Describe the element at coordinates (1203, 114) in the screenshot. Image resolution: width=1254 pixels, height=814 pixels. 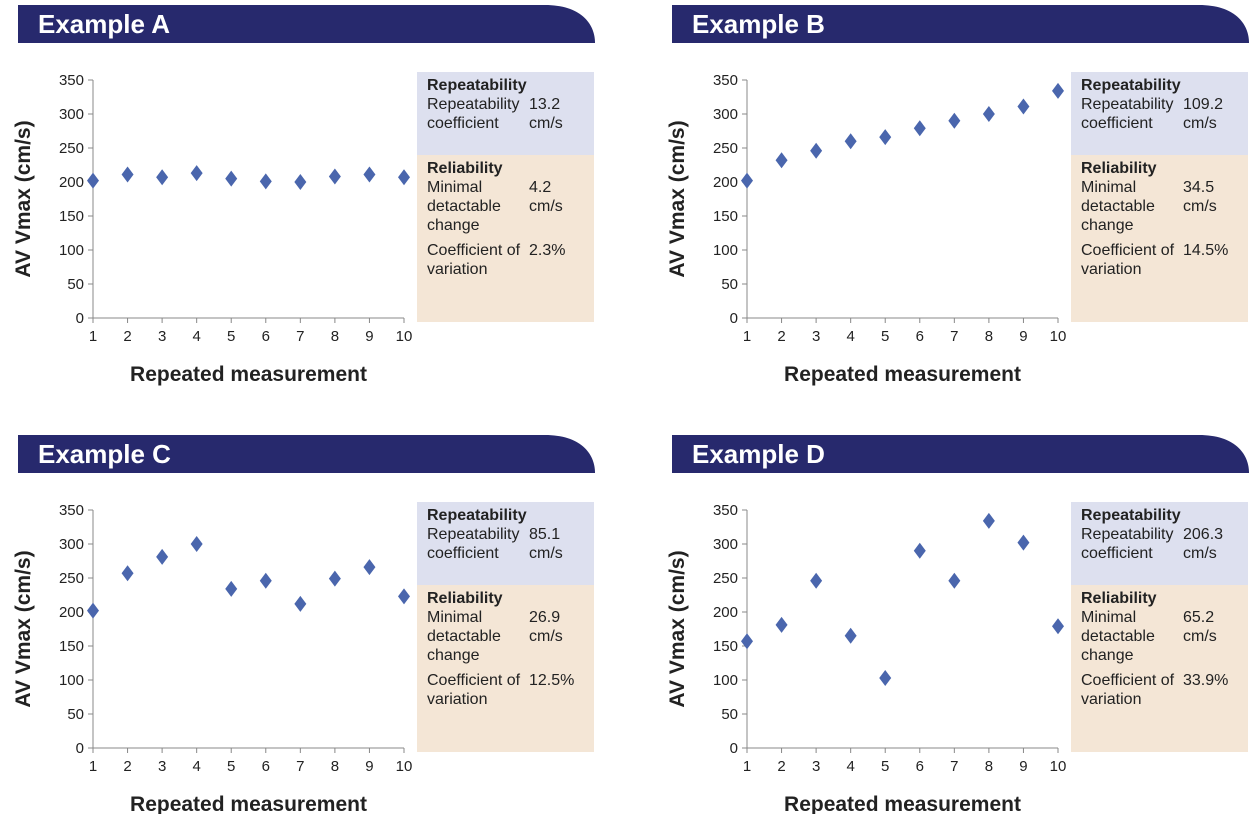
I see `stat-value: 109.2 cm/s` at that location.